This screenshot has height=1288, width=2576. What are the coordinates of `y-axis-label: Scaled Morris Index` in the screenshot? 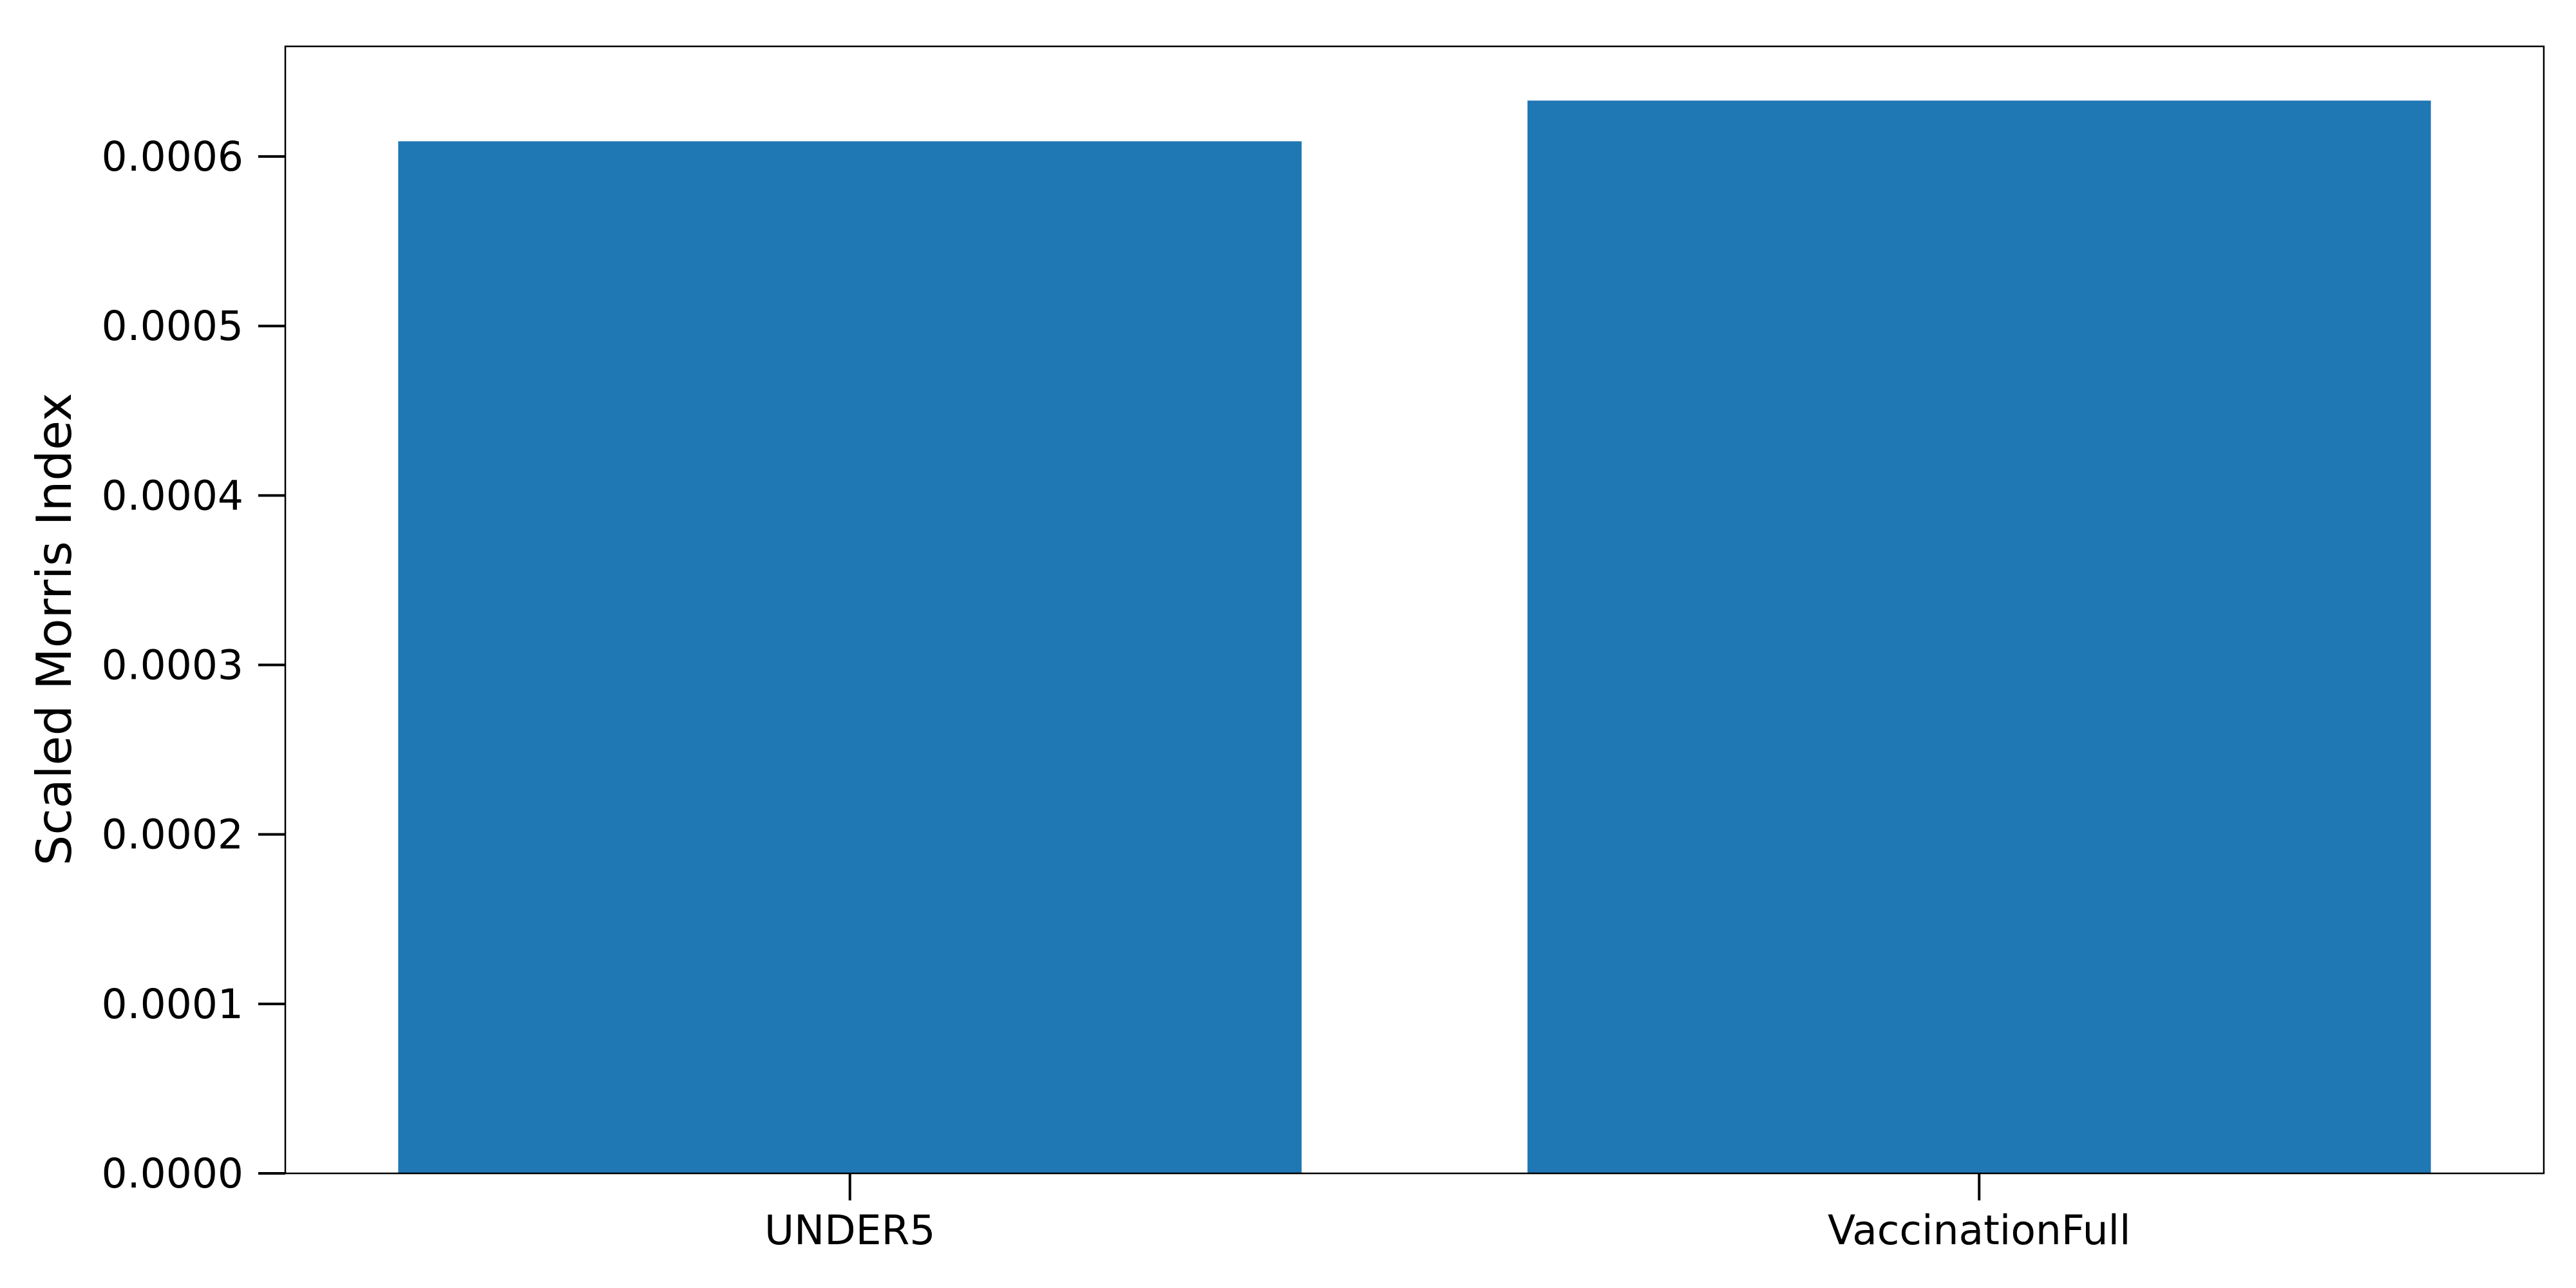 It's located at (54, 629).